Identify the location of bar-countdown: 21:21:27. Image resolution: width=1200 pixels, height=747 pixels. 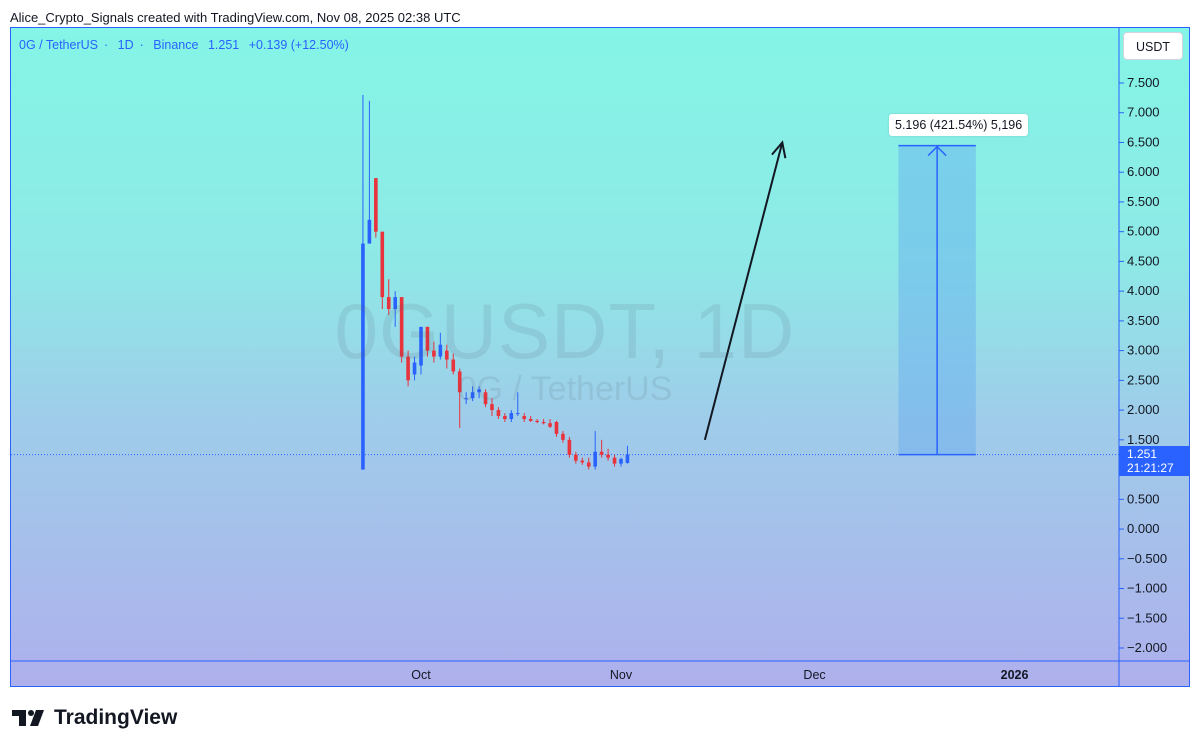
(1150, 468).